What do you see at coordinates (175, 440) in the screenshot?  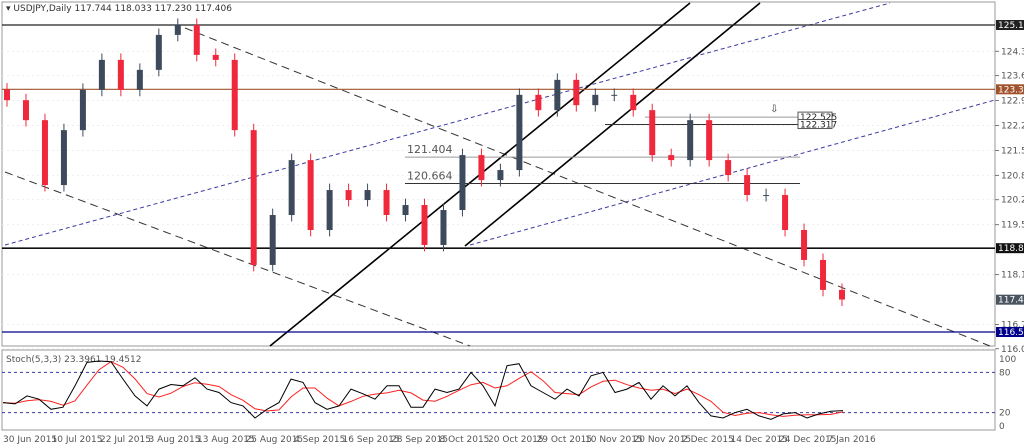 I see `date-tick-label: 3 Aug 2015` at bounding box center [175, 440].